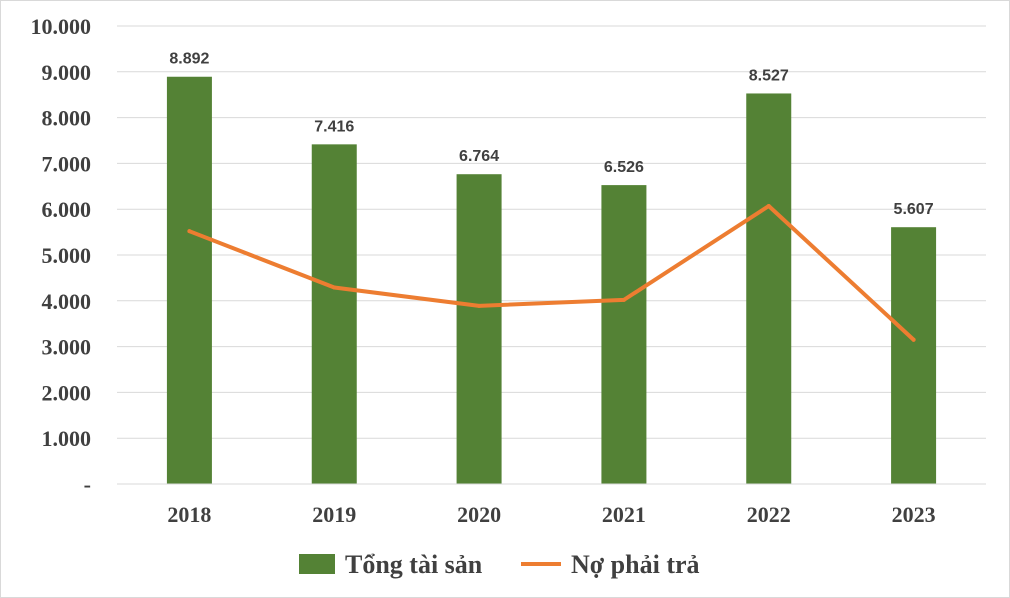  Describe the element at coordinates (67, 209) in the screenshot. I see `y-tick-label: 6.000` at that location.